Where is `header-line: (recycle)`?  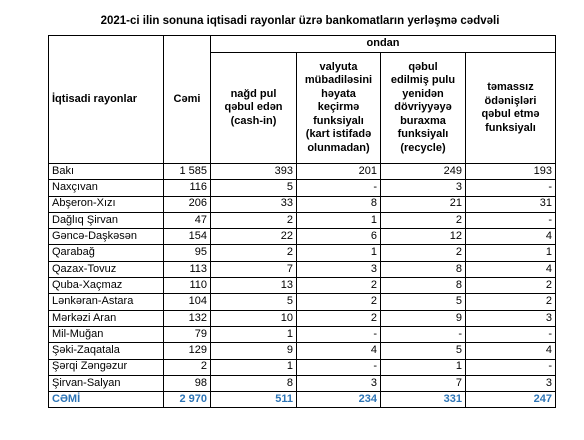 header-line: (recycle) is located at coordinates (423, 147).